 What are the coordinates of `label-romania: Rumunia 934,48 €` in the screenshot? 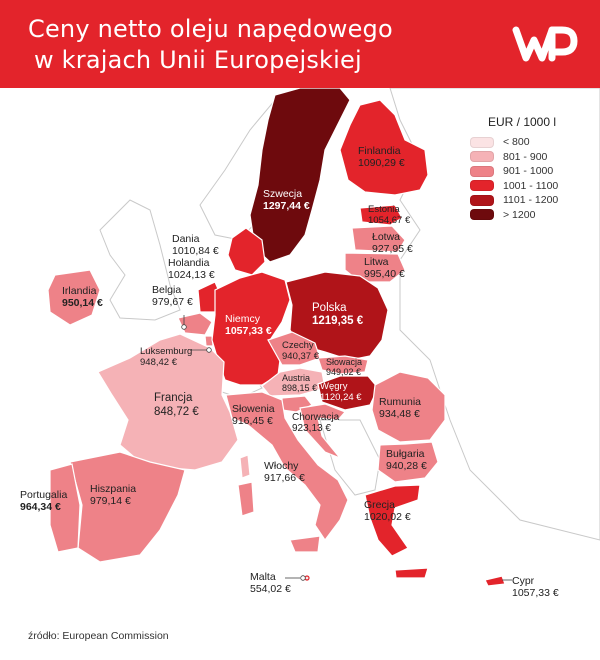 It's located at (400, 408).